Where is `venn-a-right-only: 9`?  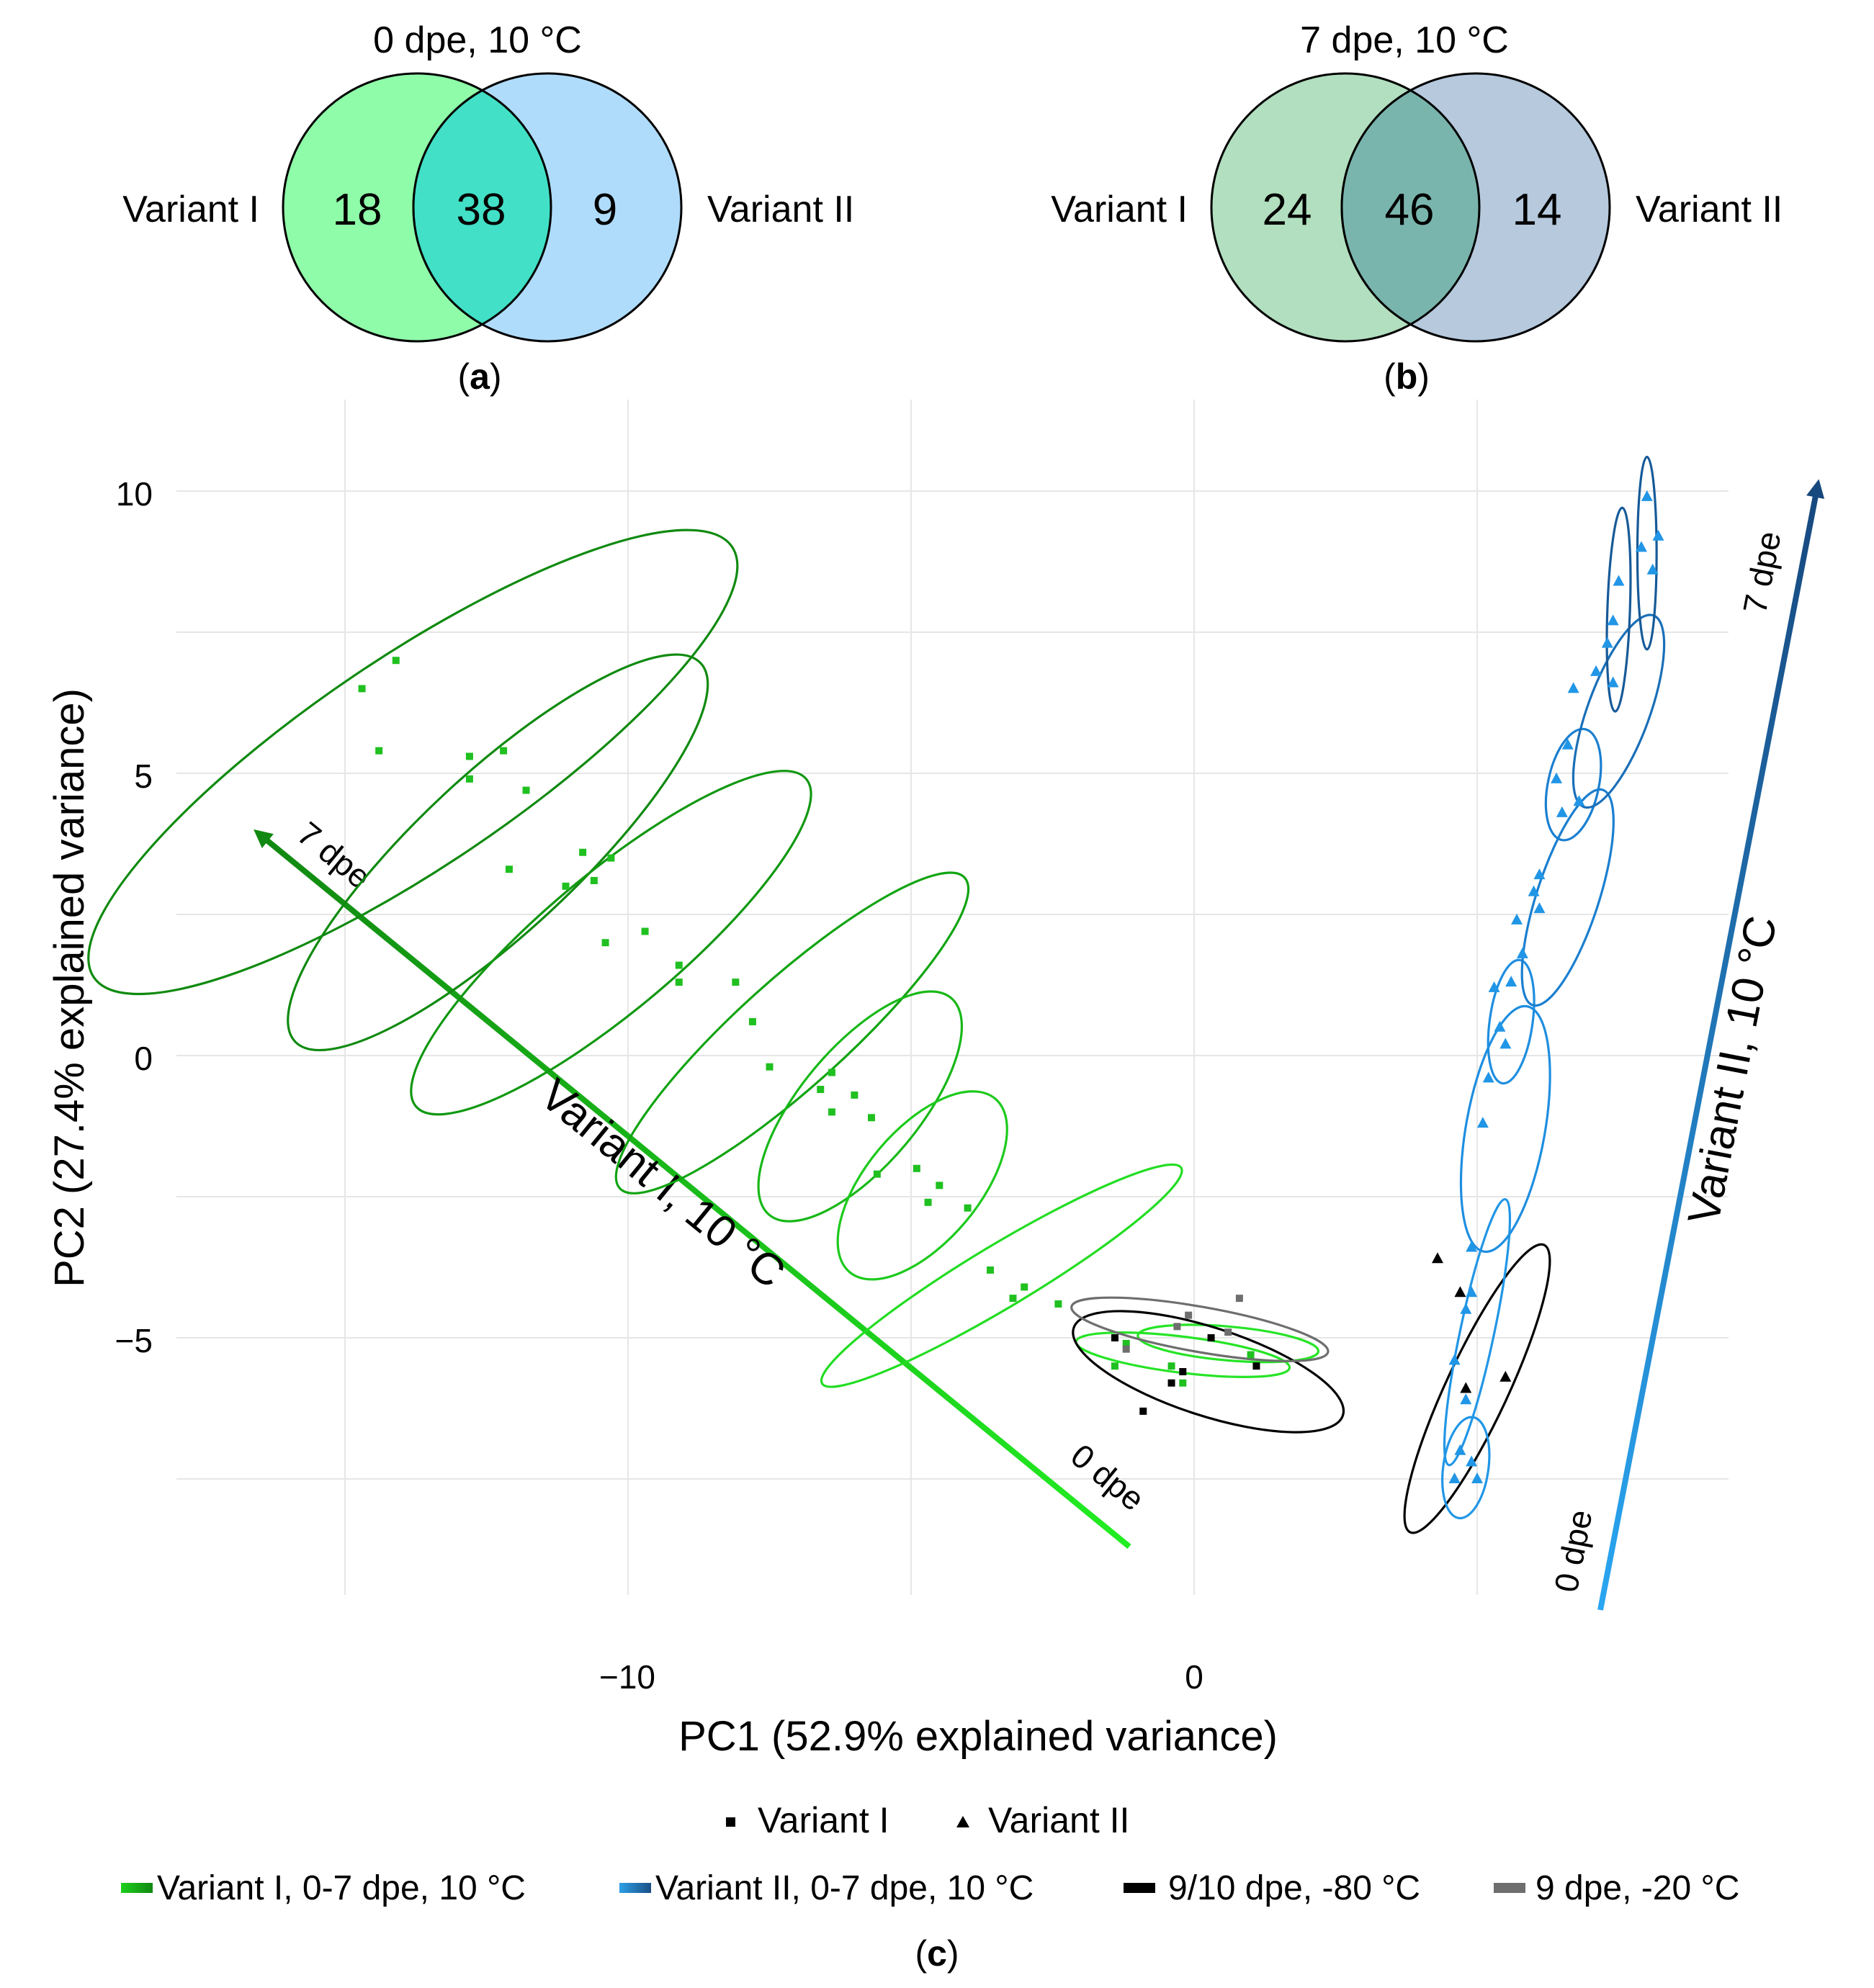
venn-a-right-only: 9 is located at coordinates (605, 210).